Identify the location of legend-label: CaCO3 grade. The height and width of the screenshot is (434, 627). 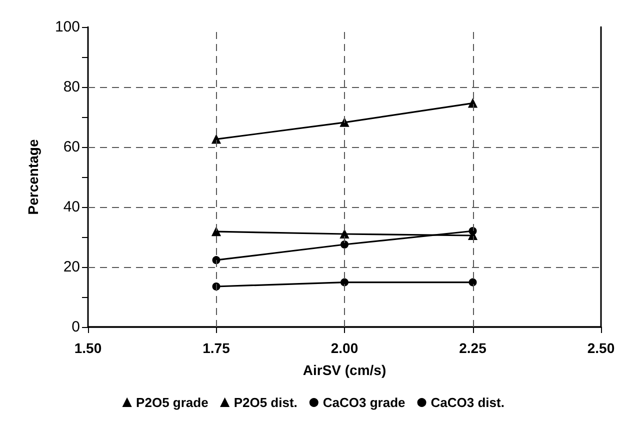
(364, 402).